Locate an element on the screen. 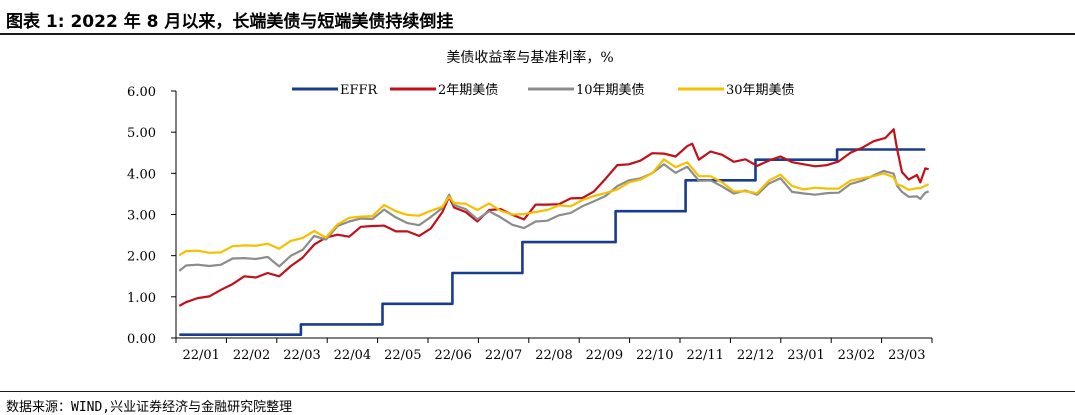 The image size is (1075, 415). x-tick-label: 22/08 is located at coordinates (553, 355).